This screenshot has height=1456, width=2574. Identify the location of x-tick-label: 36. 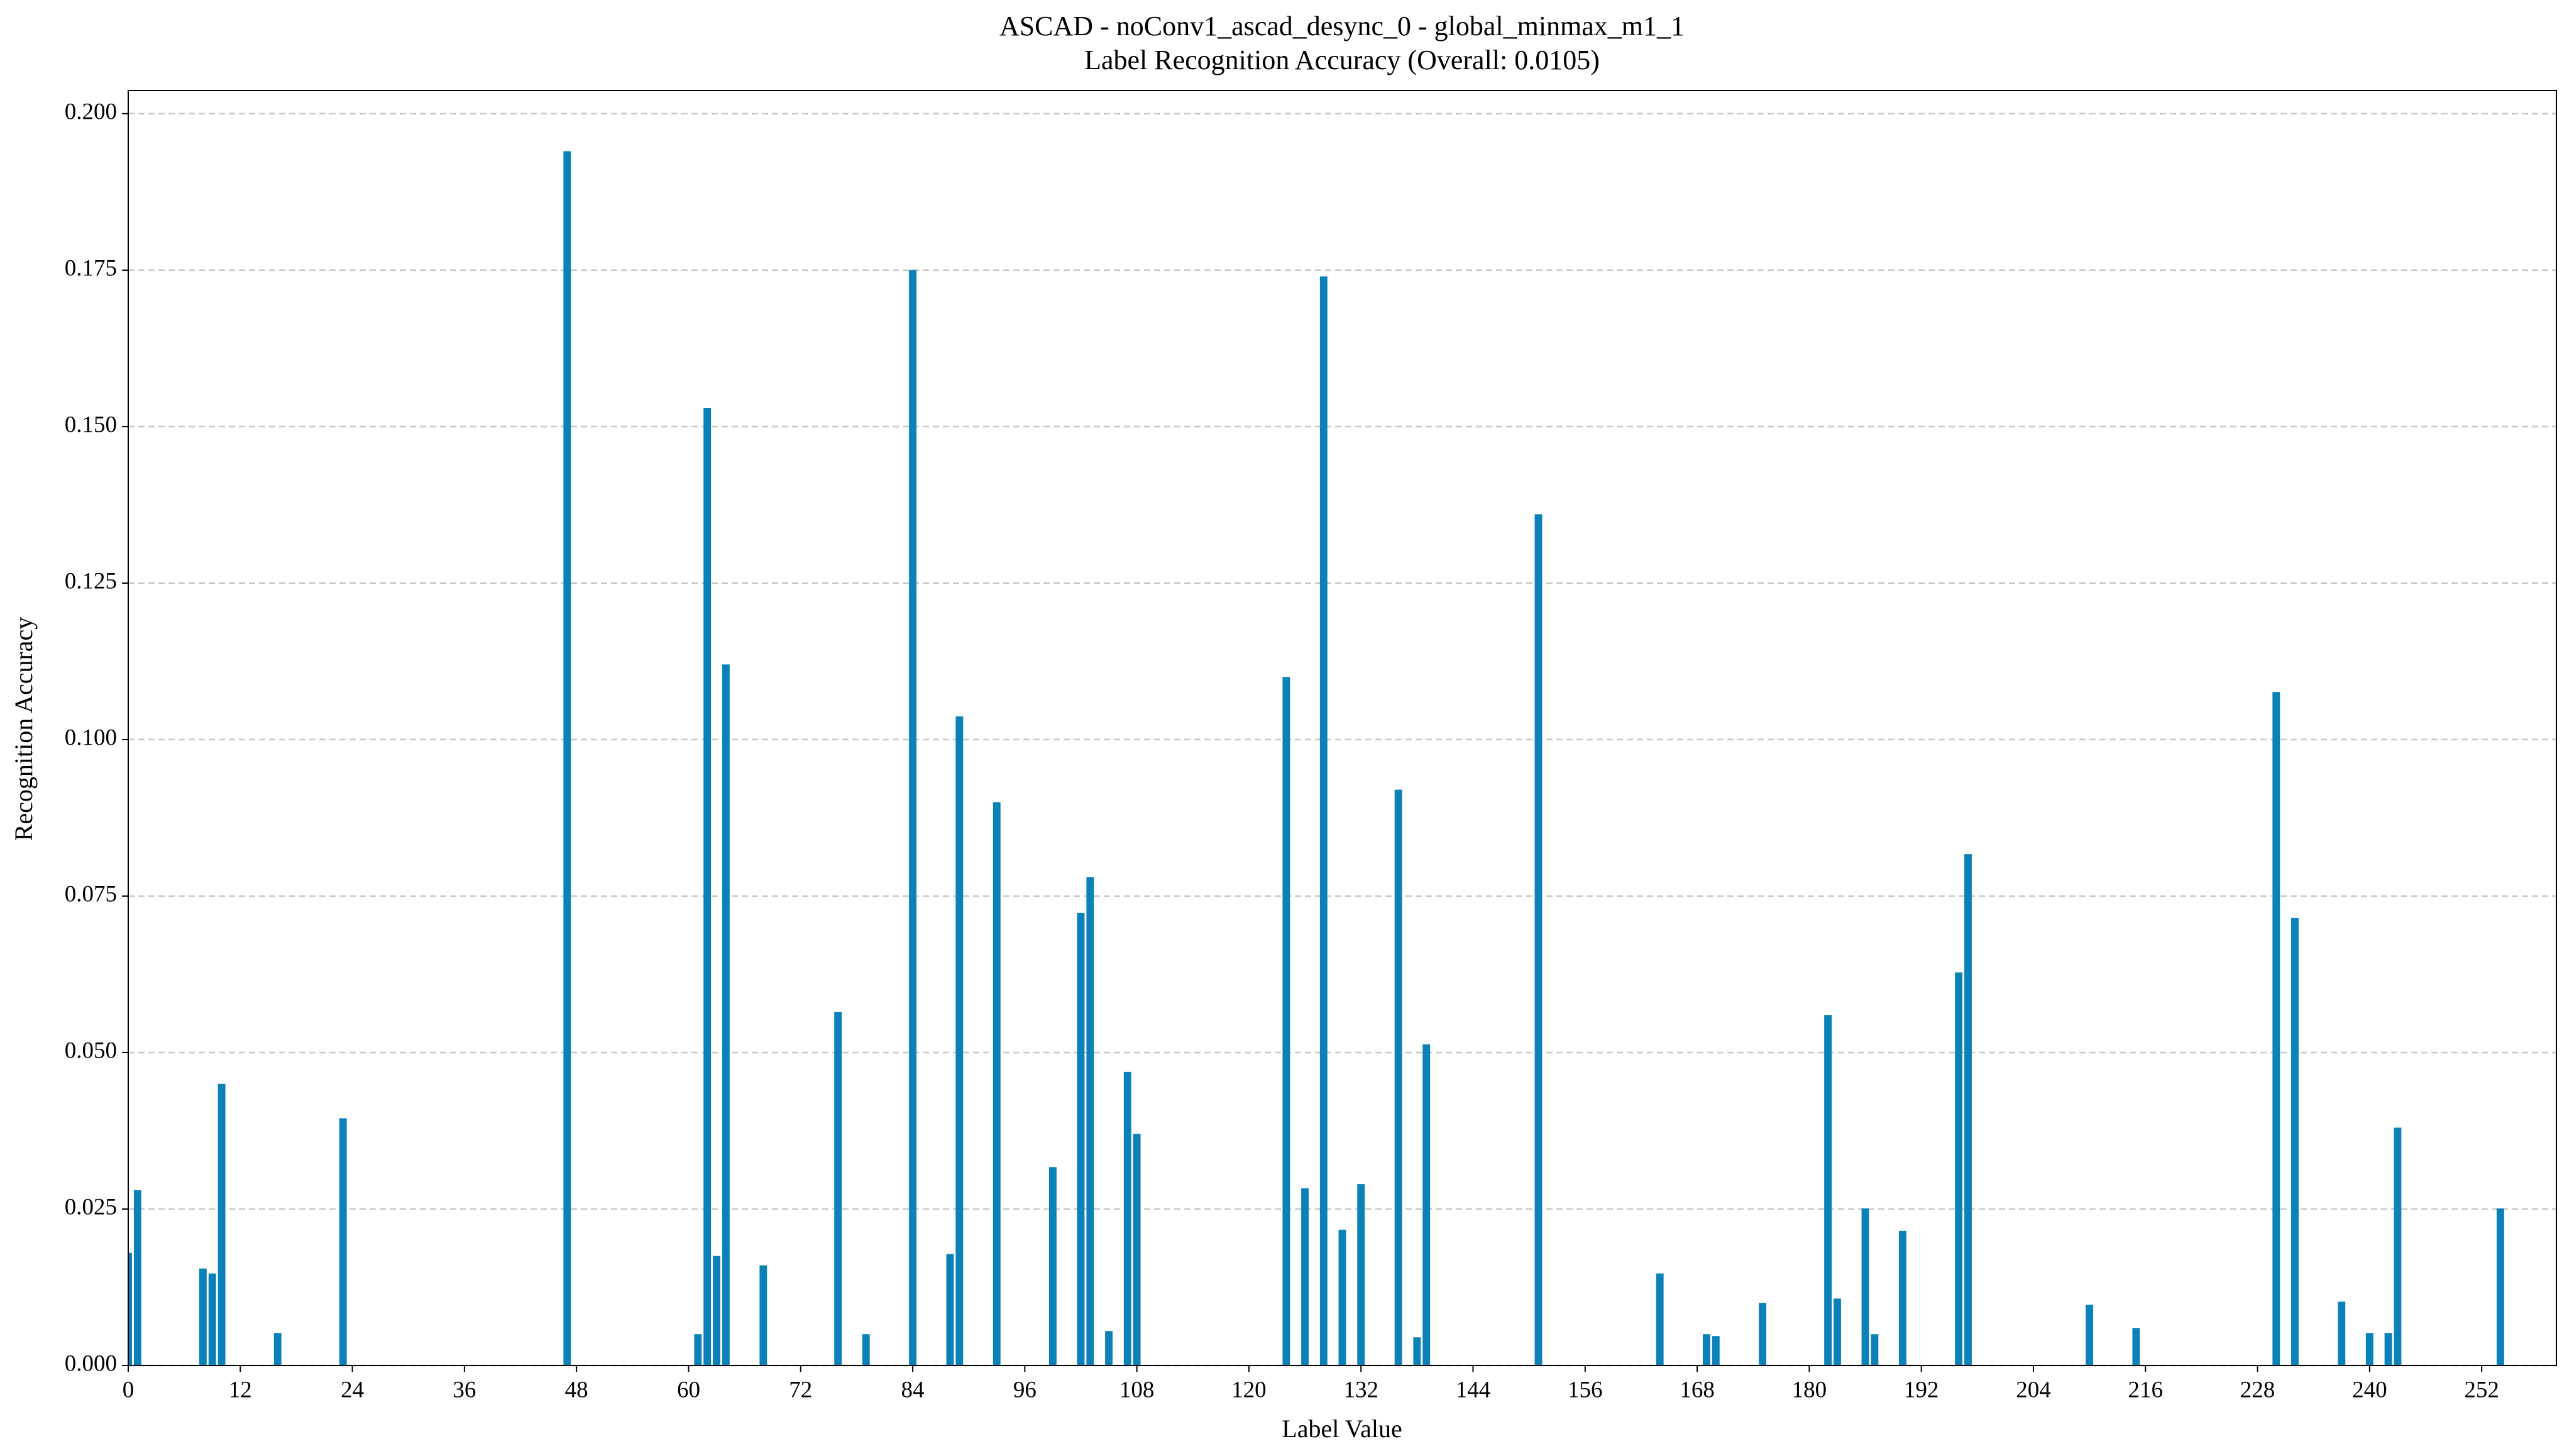
(464, 1390).